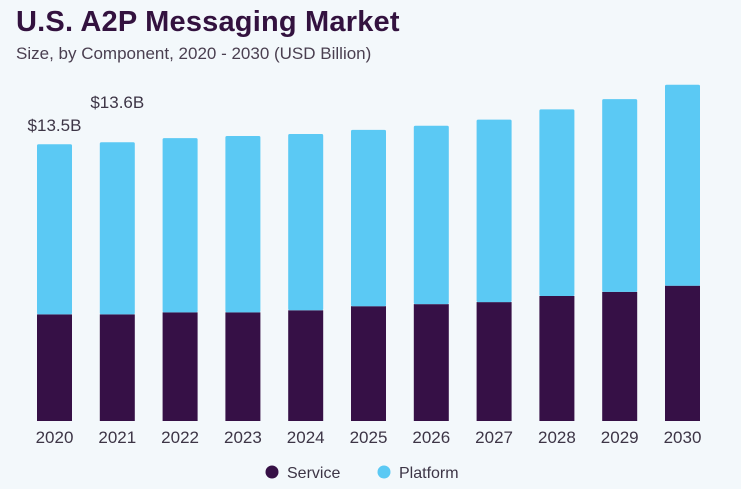 This screenshot has height=489, width=741. Describe the element at coordinates (55, 125) in the screenshot. I see `data-label-2020: $13.5B` at that location.